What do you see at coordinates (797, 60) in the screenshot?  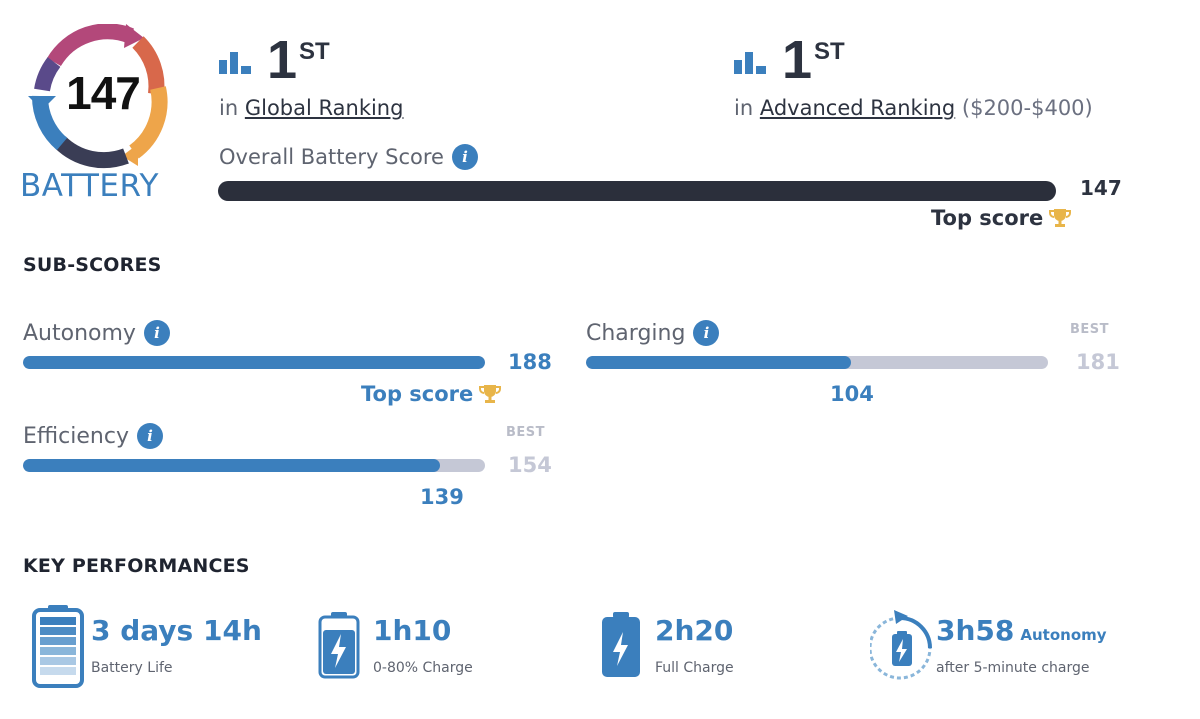 I see `advanced-rank-number: 1` at bounding box center [797, 60].